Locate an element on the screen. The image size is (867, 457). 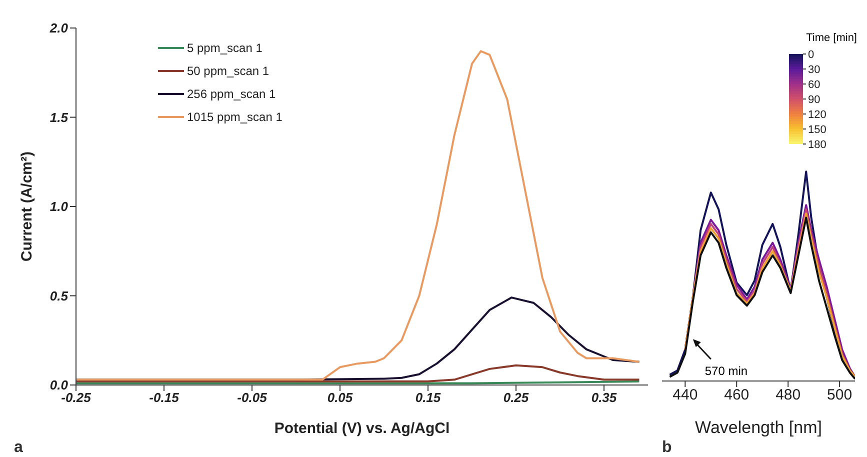
legend-label: 256 ppm_scan 1 is located at coordinates (231, 93).